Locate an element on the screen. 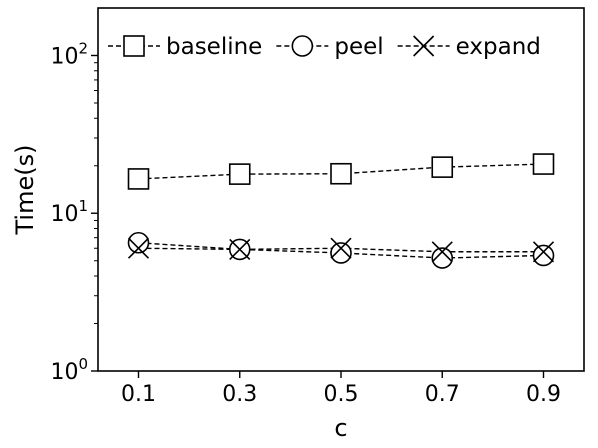 This screenshot has width=598, height=448. x-tick-label: 0.9 is located at coordinates (543, 394).